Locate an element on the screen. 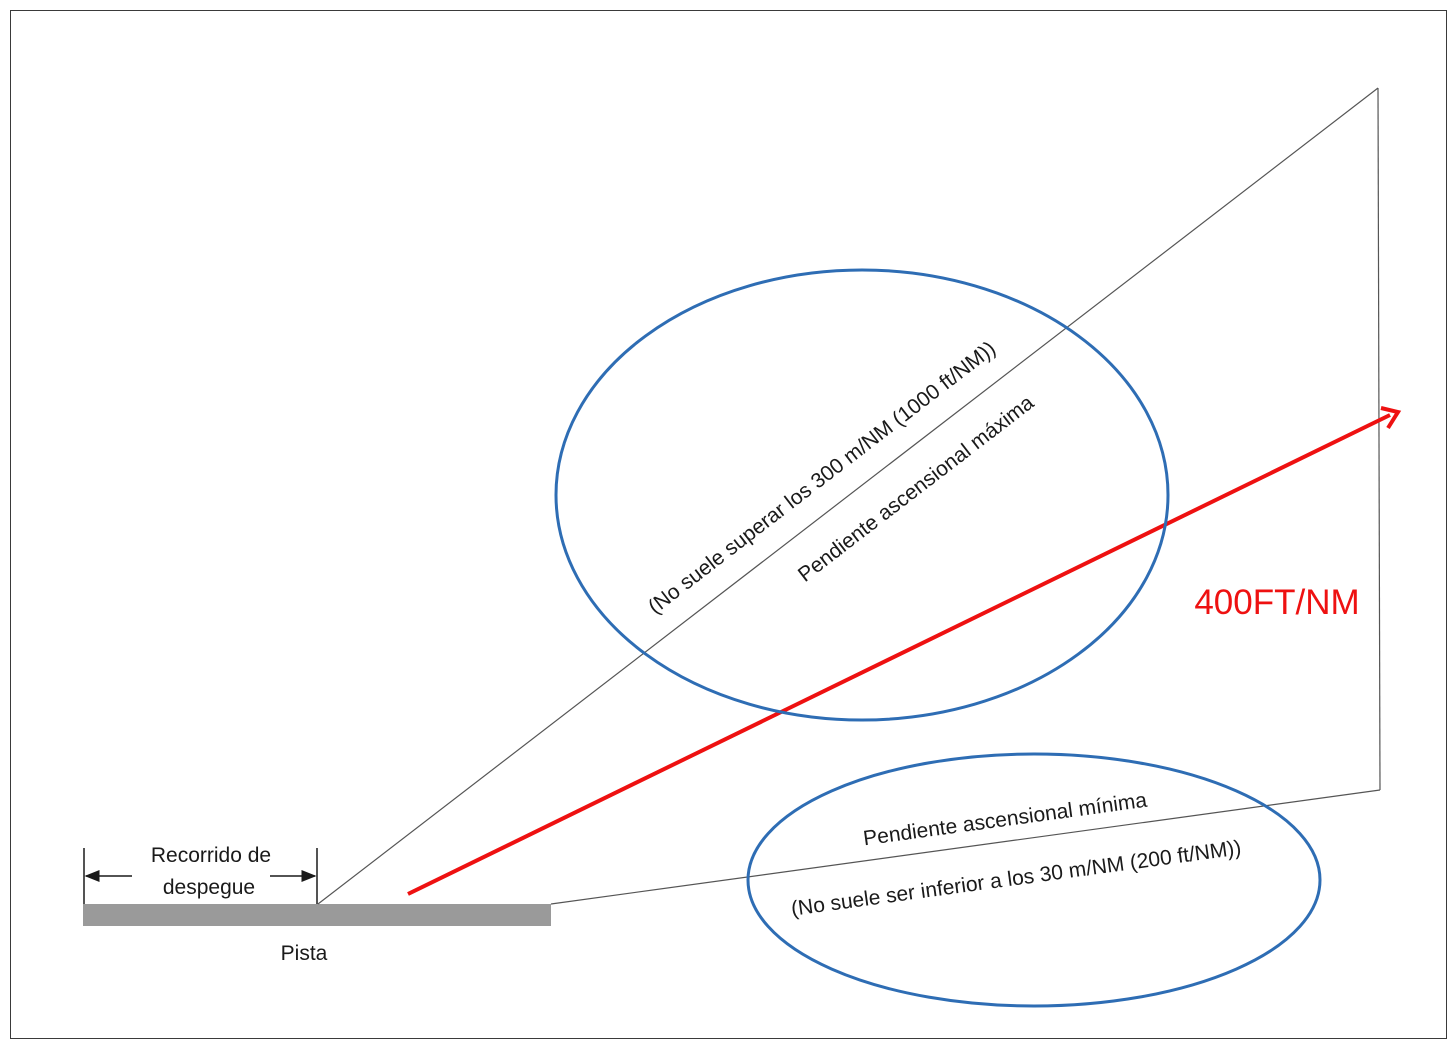  takeoff-run-label-line2: despegue is located at coordinates (209, 887).